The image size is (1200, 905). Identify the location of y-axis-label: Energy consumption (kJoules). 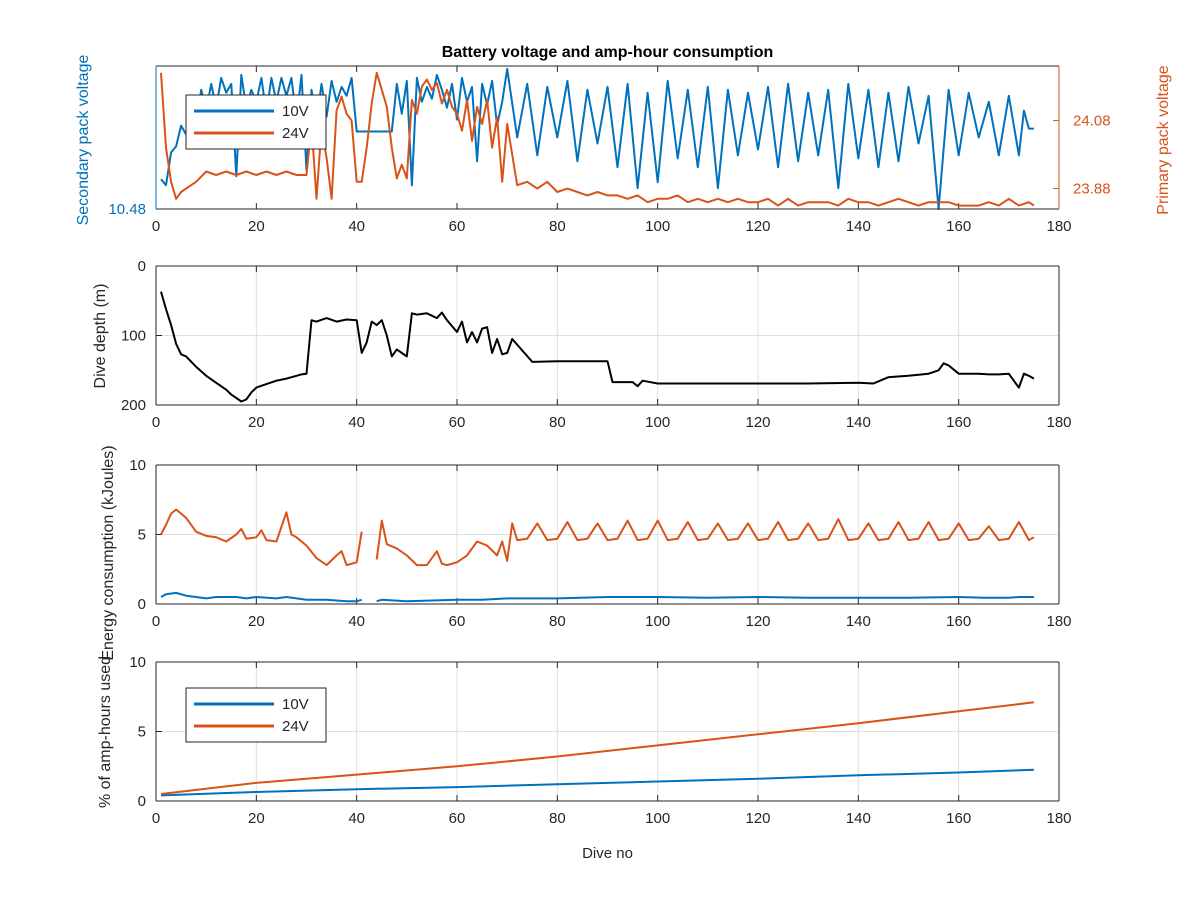
(108, 552).